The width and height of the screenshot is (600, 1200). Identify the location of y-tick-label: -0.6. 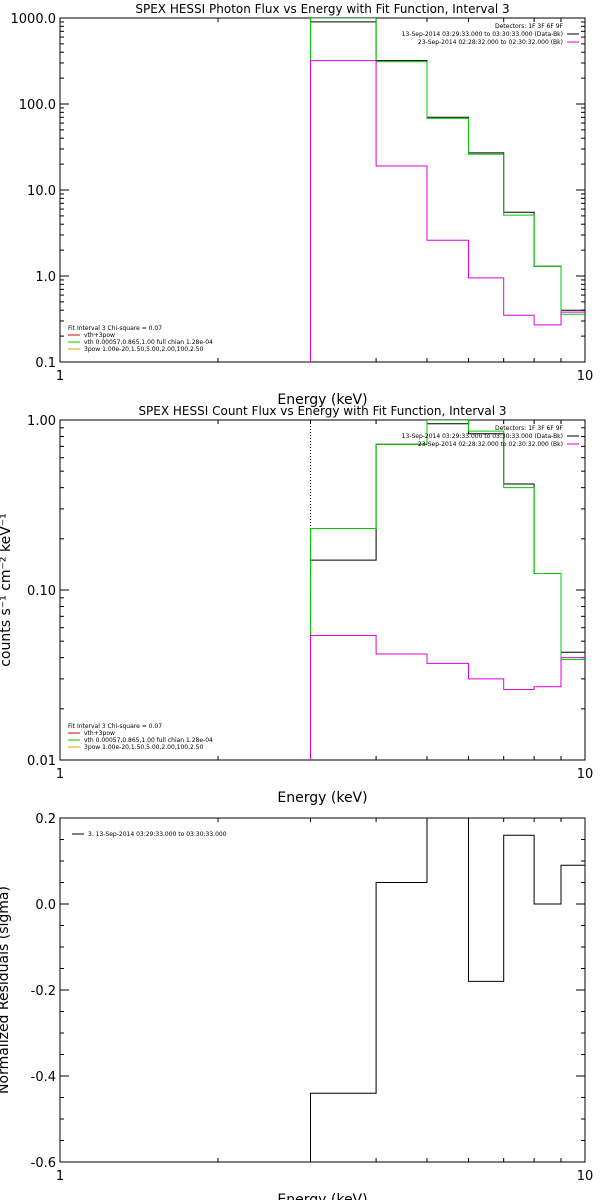
(43, 1163).